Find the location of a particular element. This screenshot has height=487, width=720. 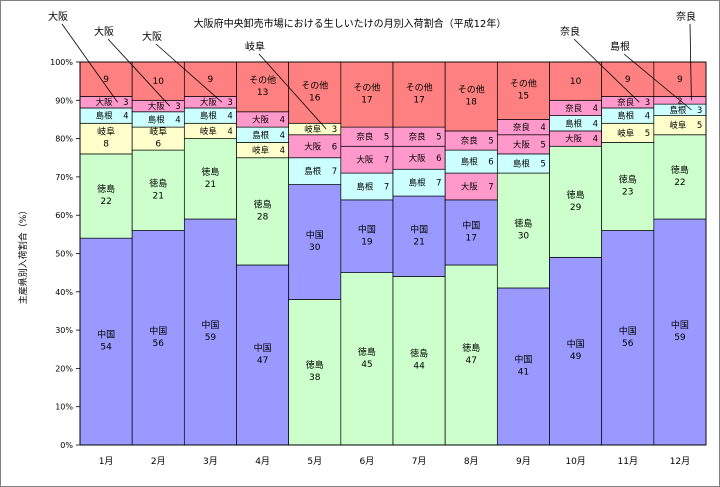

segment-label-value: 45 is located at coordinates (366, 365).